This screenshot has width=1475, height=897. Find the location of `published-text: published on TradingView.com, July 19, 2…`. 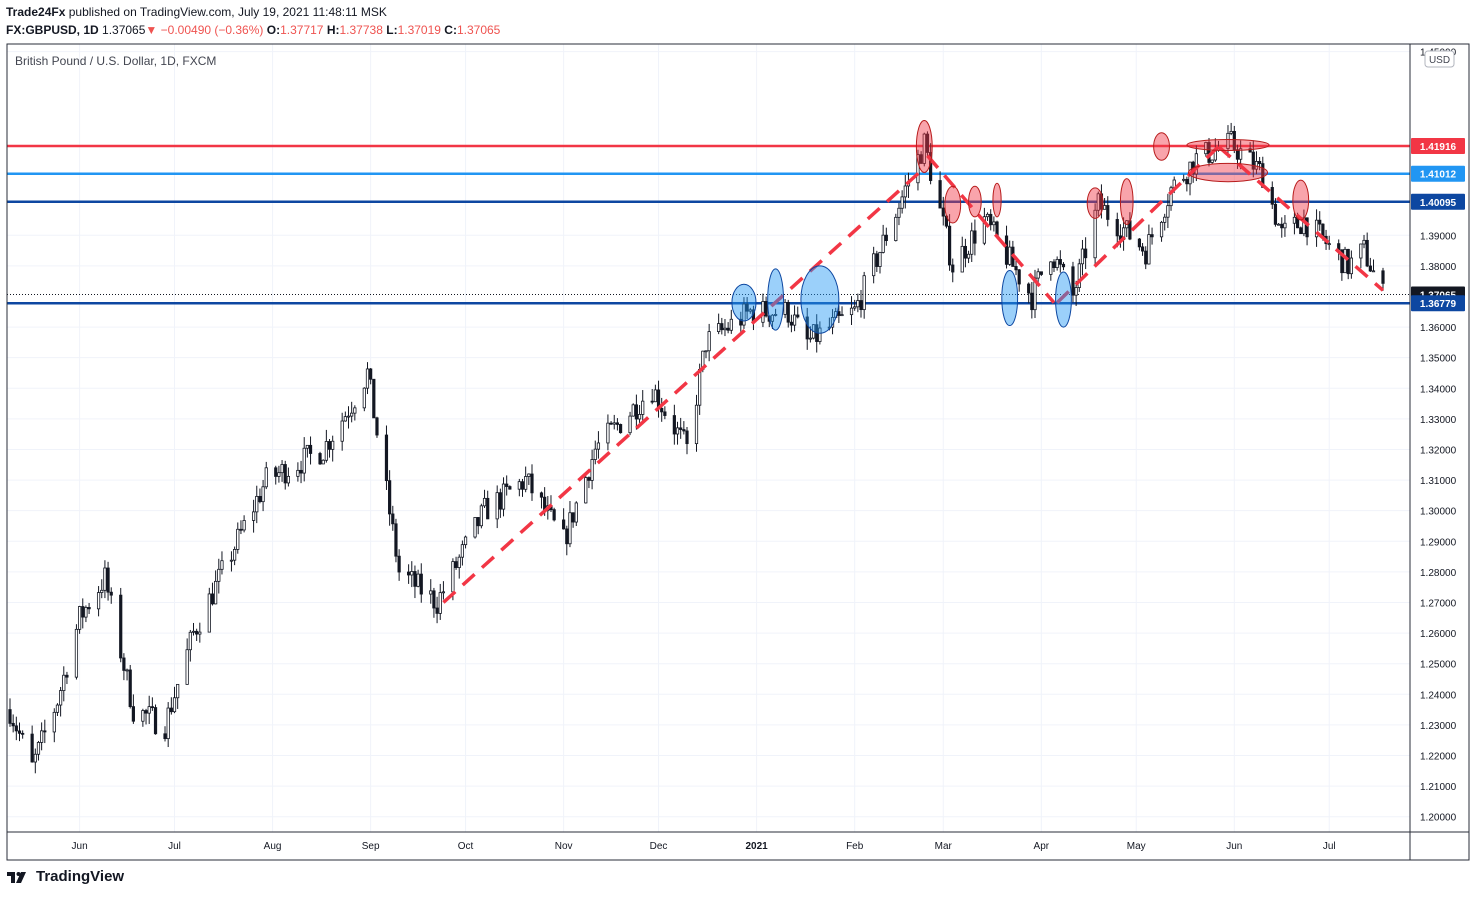

published-text: published on TradingView.com, July 19, 2… is located at coordinates (227, 12).